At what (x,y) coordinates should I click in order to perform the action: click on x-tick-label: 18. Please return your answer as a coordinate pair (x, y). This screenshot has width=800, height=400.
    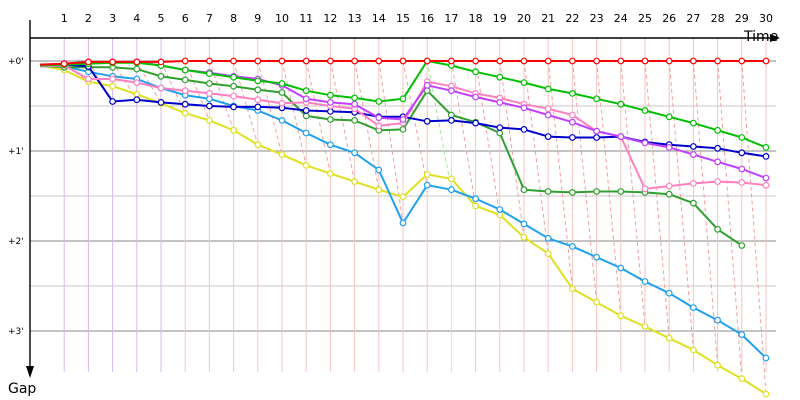
    Looking at the image, I should click on (476, 18).